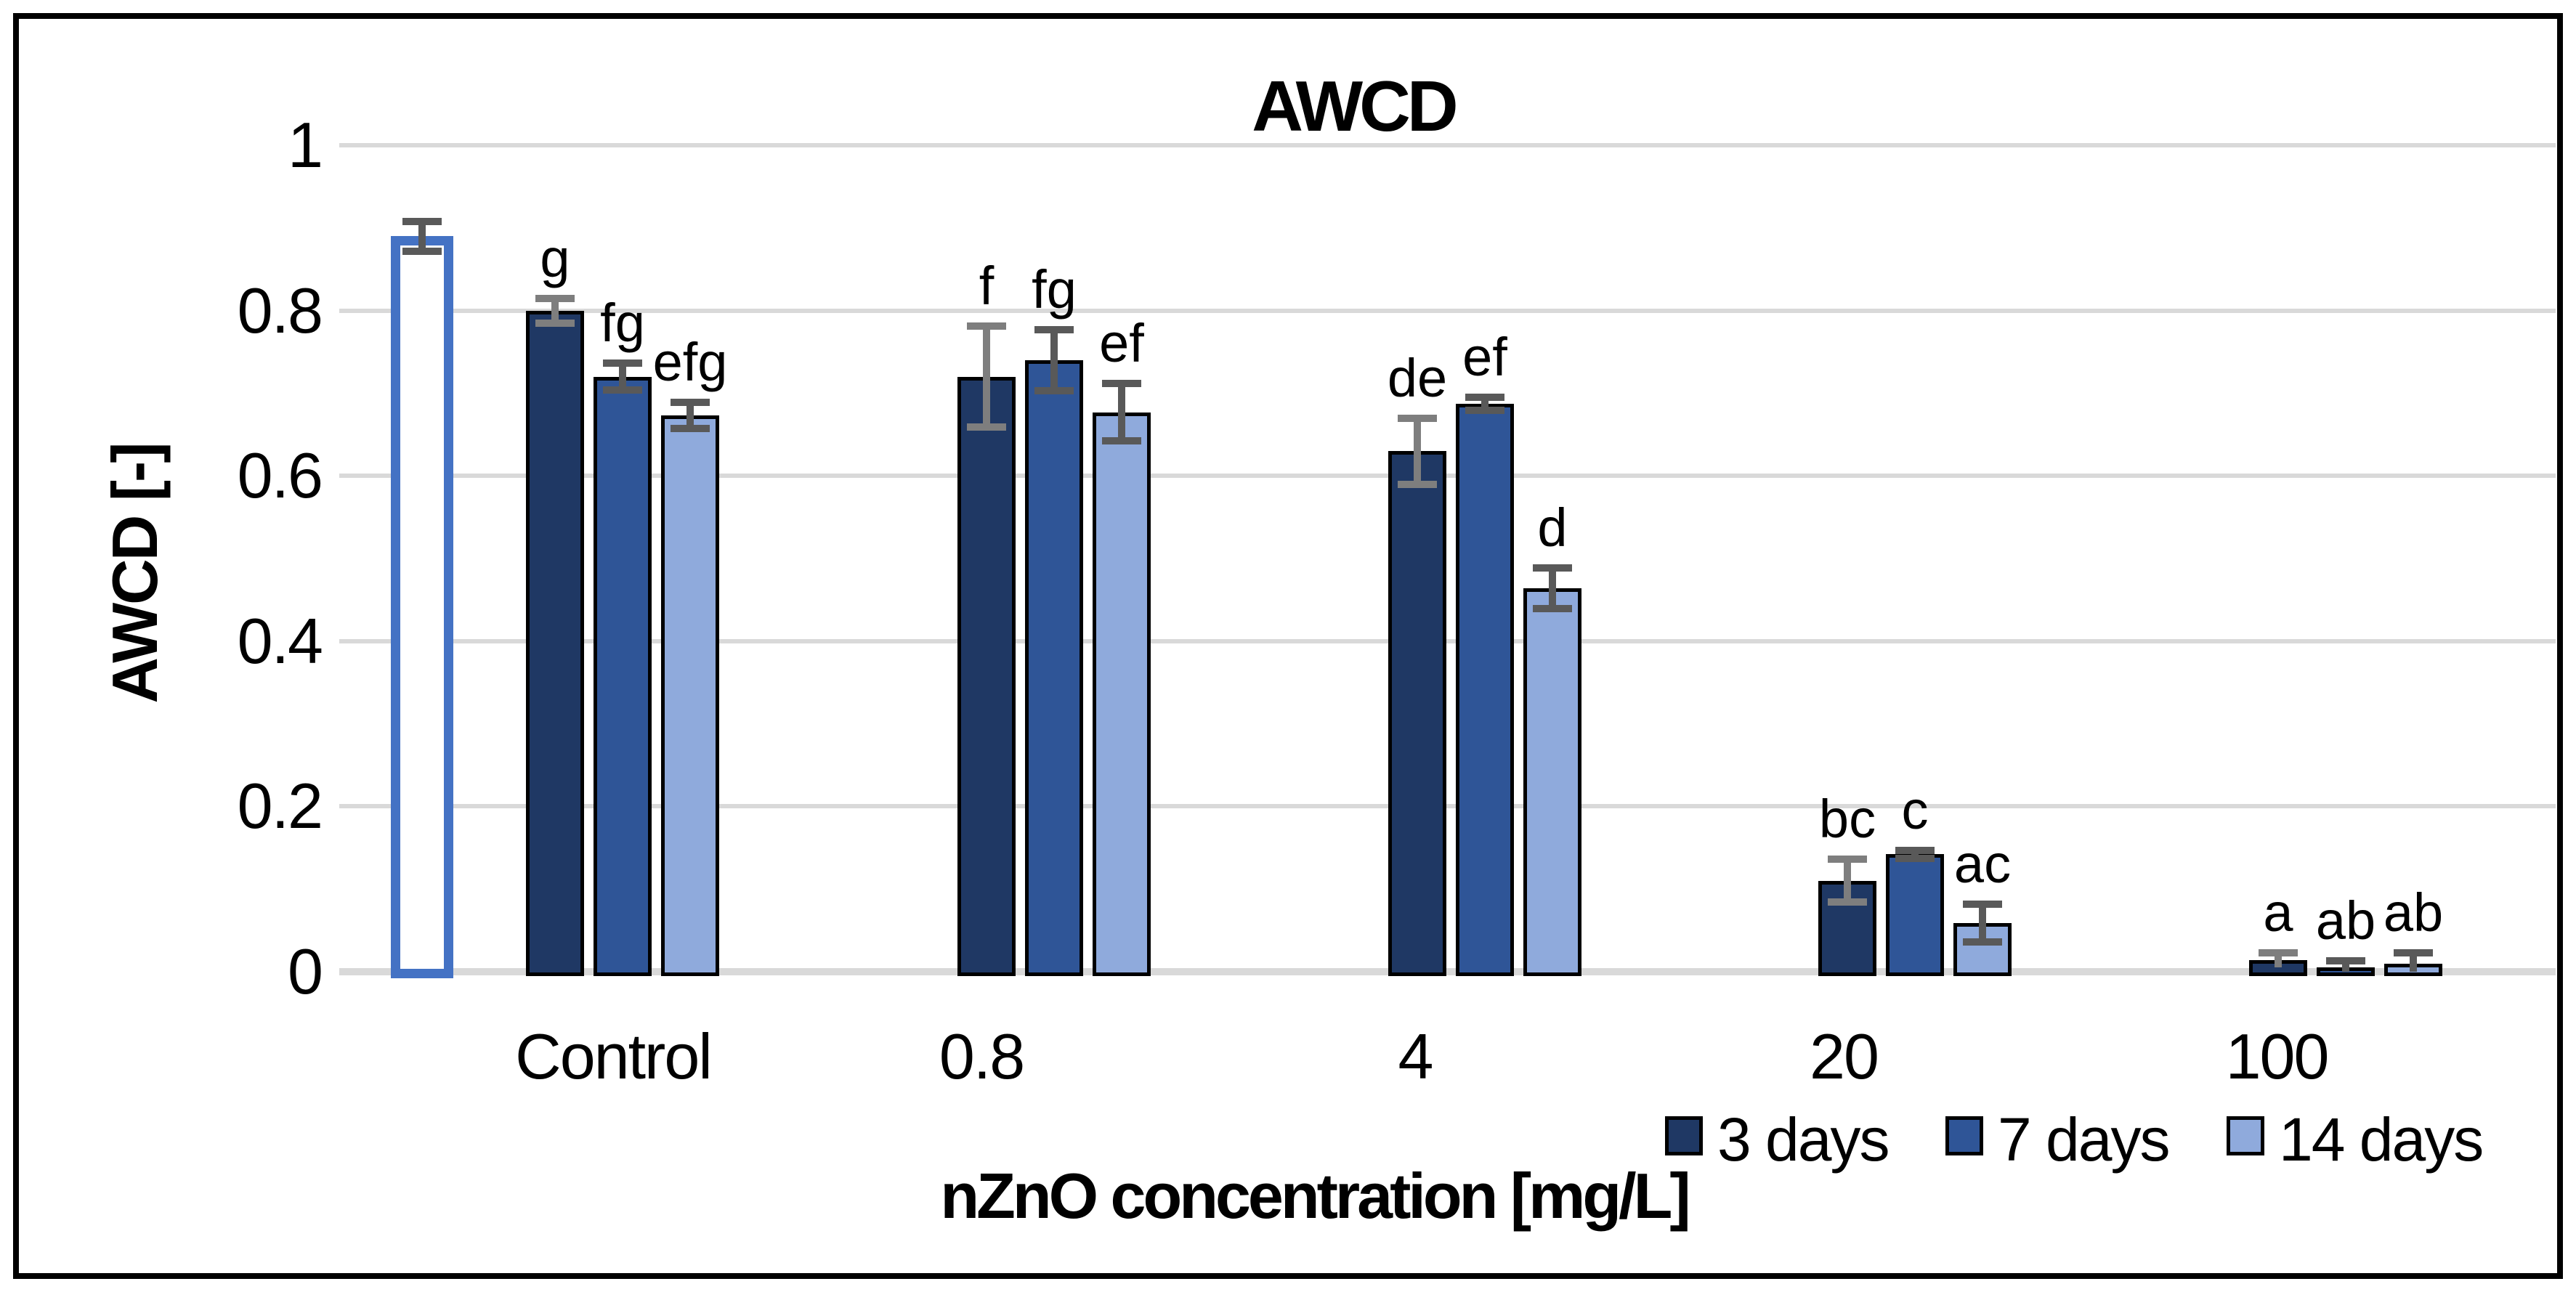 The width and height of the screenshot is (2576, 1292). Describe the element at coordinates (1416, 1056) in the screenshot. I see `category-label-4: 4` at that location.